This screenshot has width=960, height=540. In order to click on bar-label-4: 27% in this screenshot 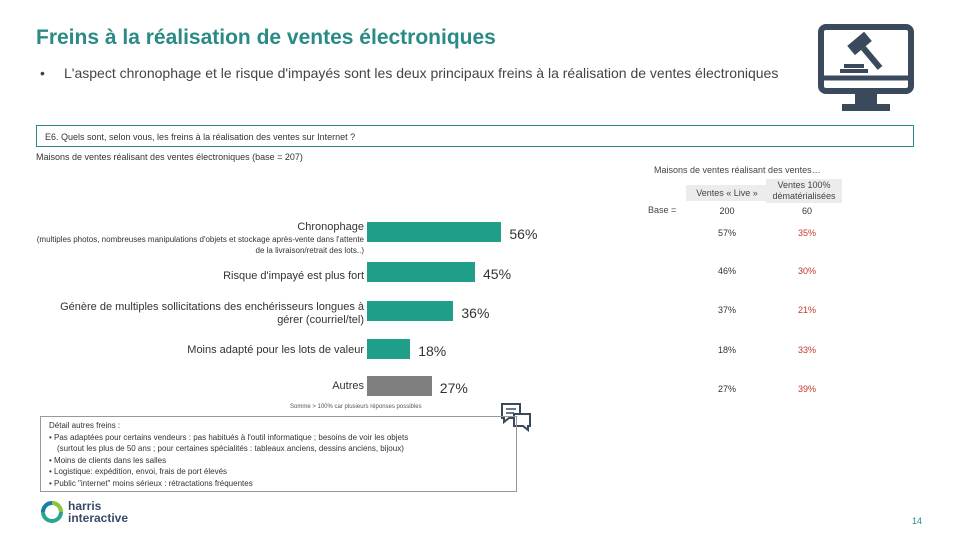, I will do `click(453, 388)`.